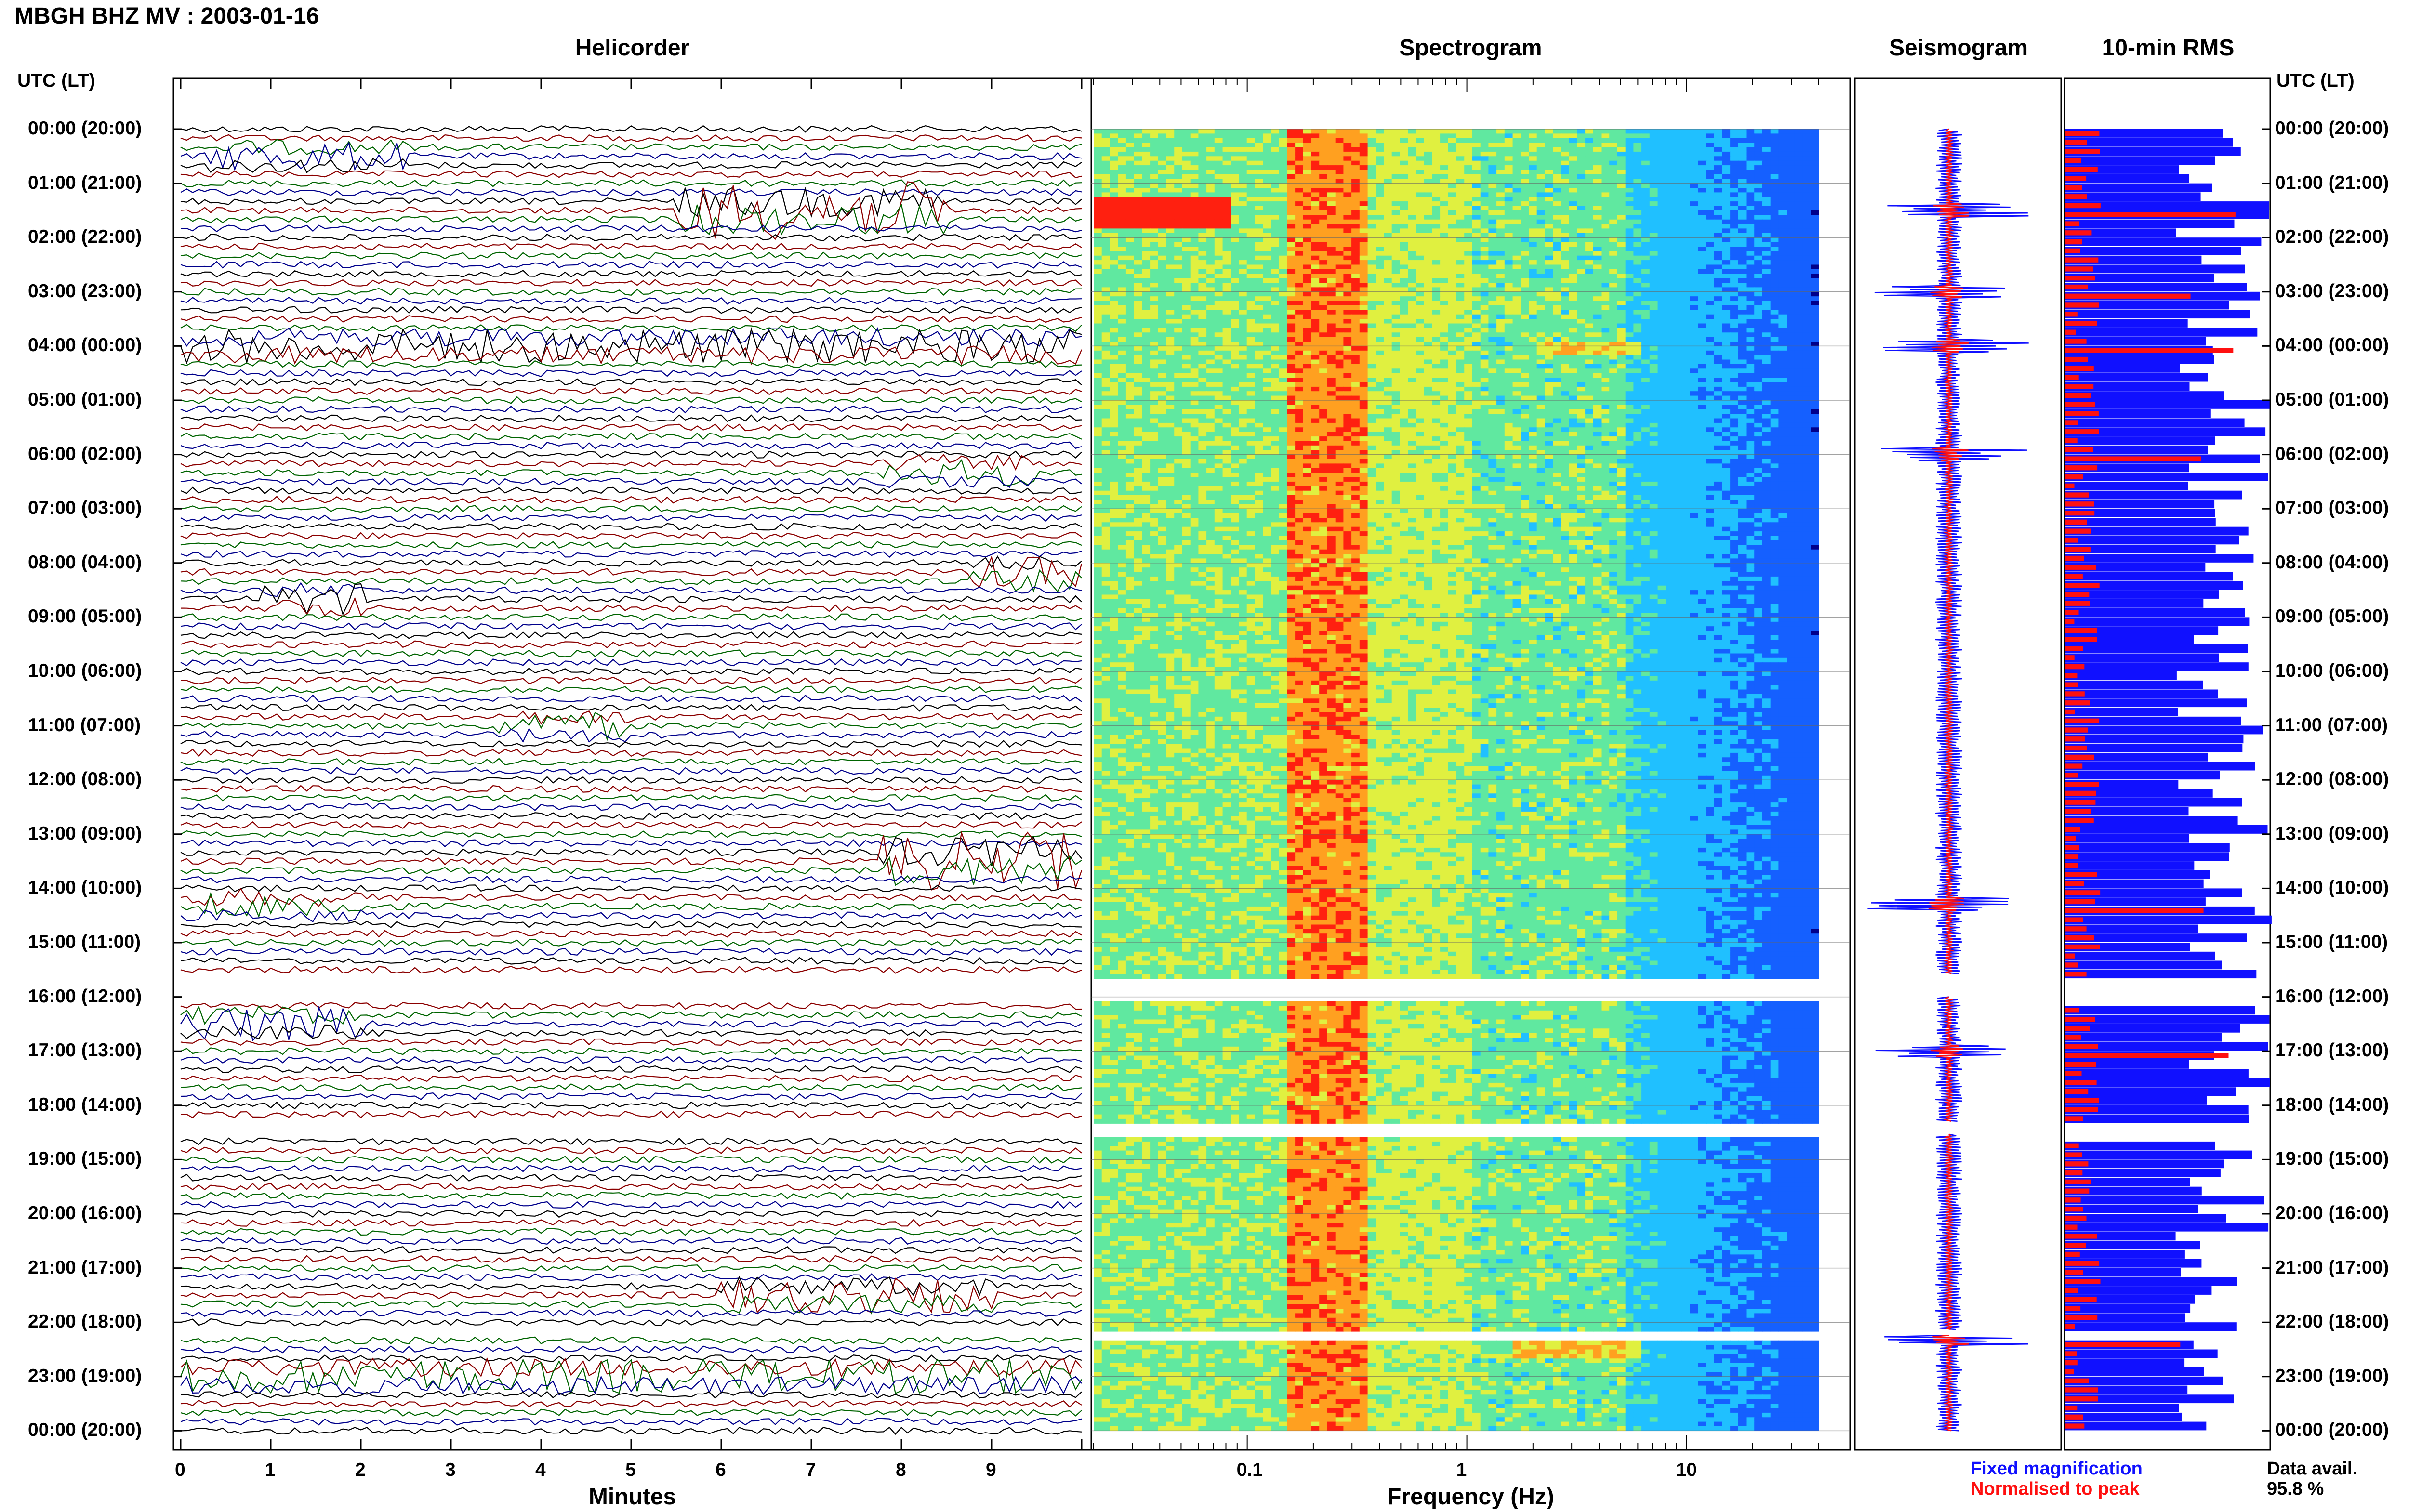 This screenshot has width=2409, height=1512. What do you see at coordinates (85, 1321) in the screenshot?
I see `left-hour-label: 22:00 (18:00)` at bounding box center [85, 1321].